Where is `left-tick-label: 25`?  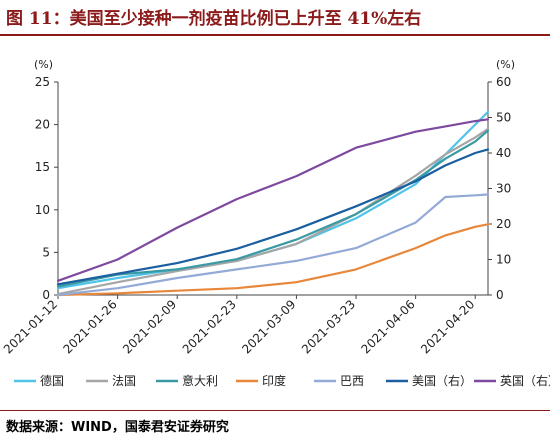 left-tick-label: 25 is located at coordinates (42, 82).